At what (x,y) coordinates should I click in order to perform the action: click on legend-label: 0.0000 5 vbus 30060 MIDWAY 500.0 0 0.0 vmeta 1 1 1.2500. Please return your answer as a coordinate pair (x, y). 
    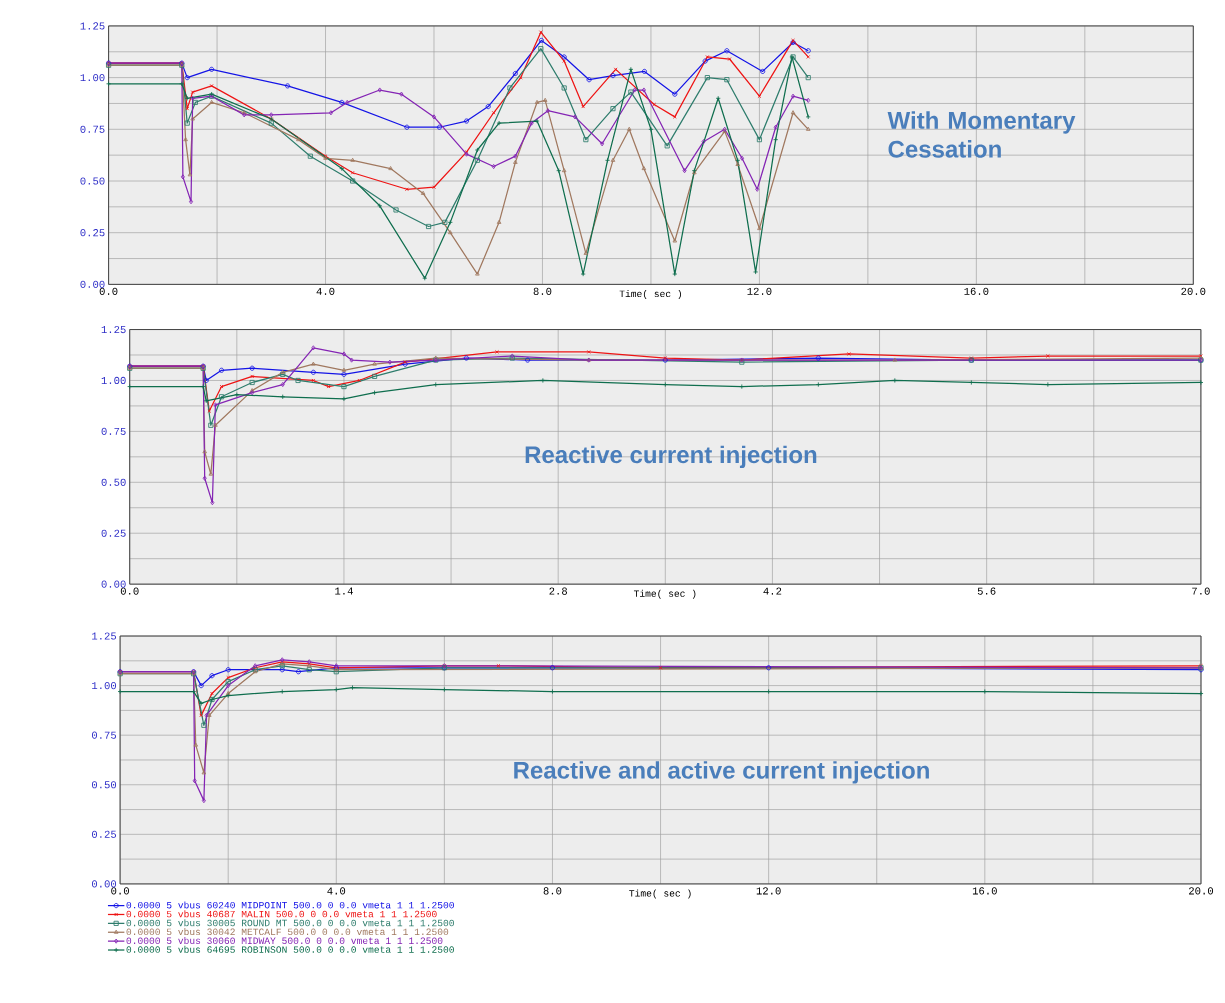
    Looking at the image, I should click on (284, 940).